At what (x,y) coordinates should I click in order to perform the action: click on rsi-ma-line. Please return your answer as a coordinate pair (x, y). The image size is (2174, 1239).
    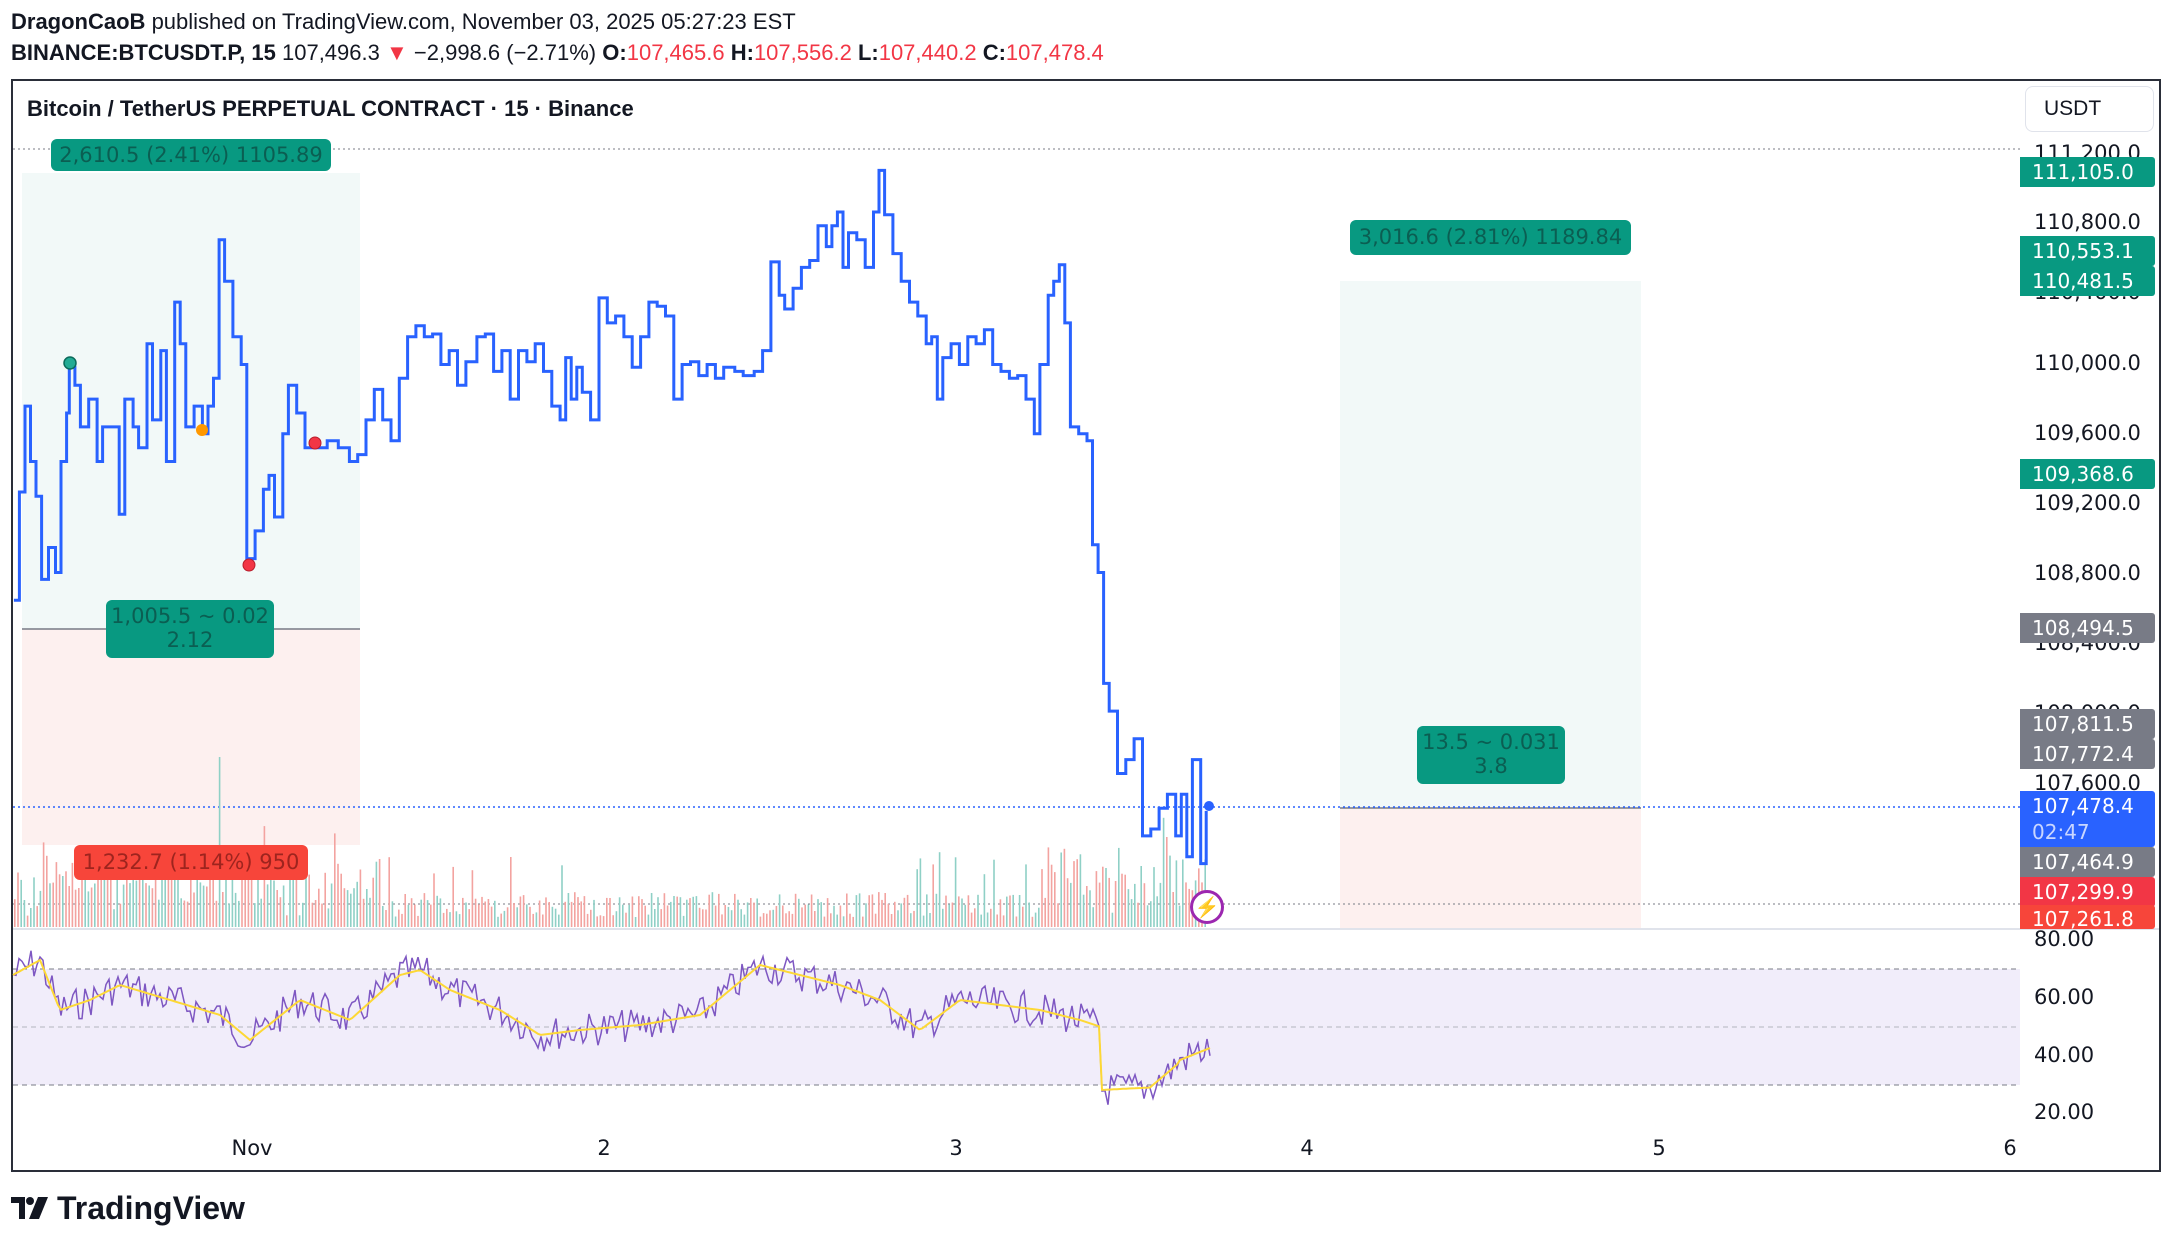
    Looking at the image, I should click on (611, 1024).